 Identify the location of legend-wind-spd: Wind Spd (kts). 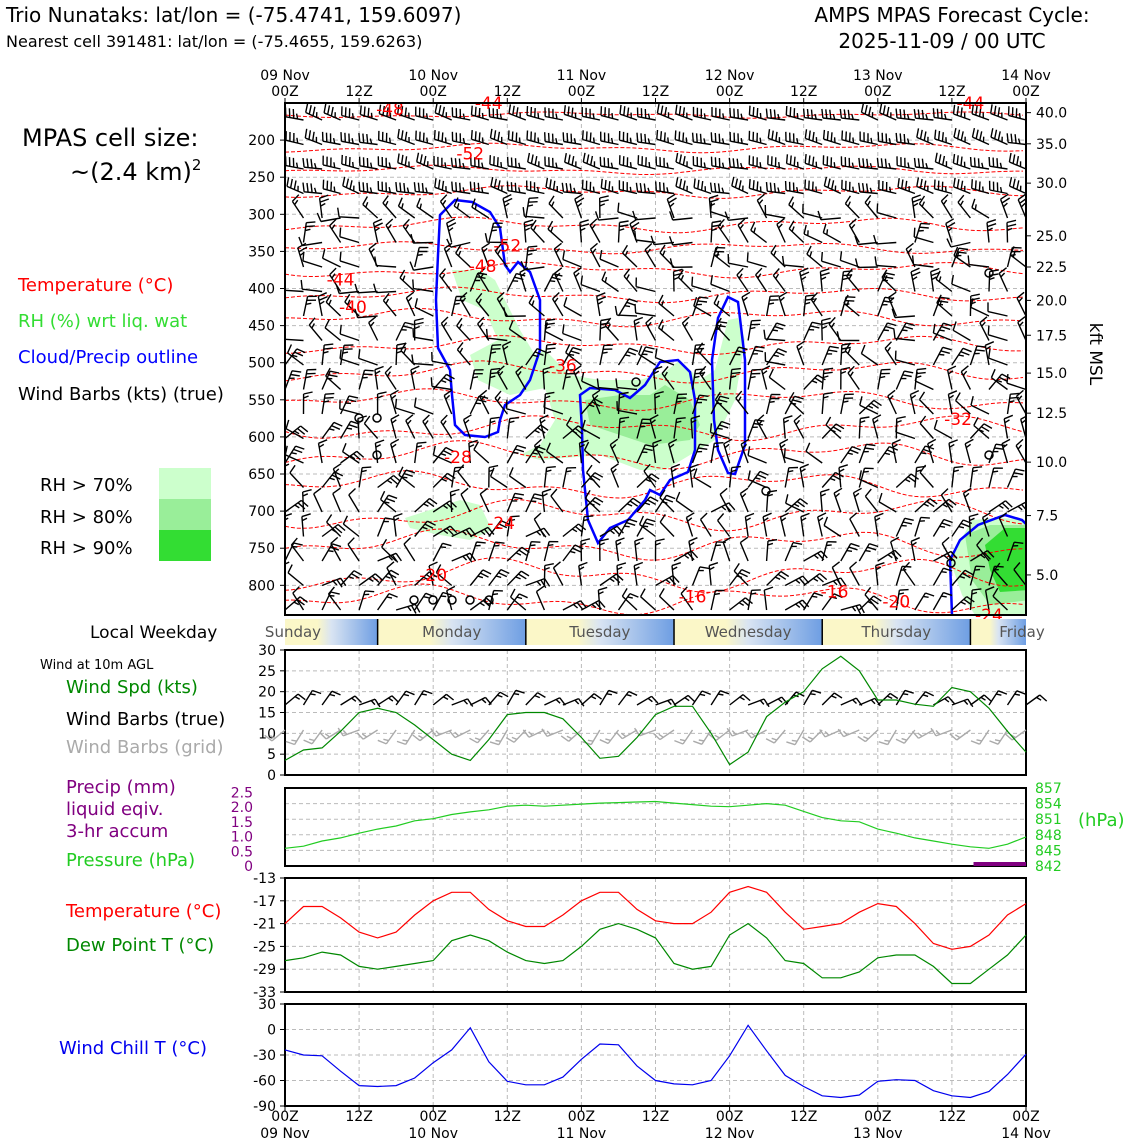
(132, 687).